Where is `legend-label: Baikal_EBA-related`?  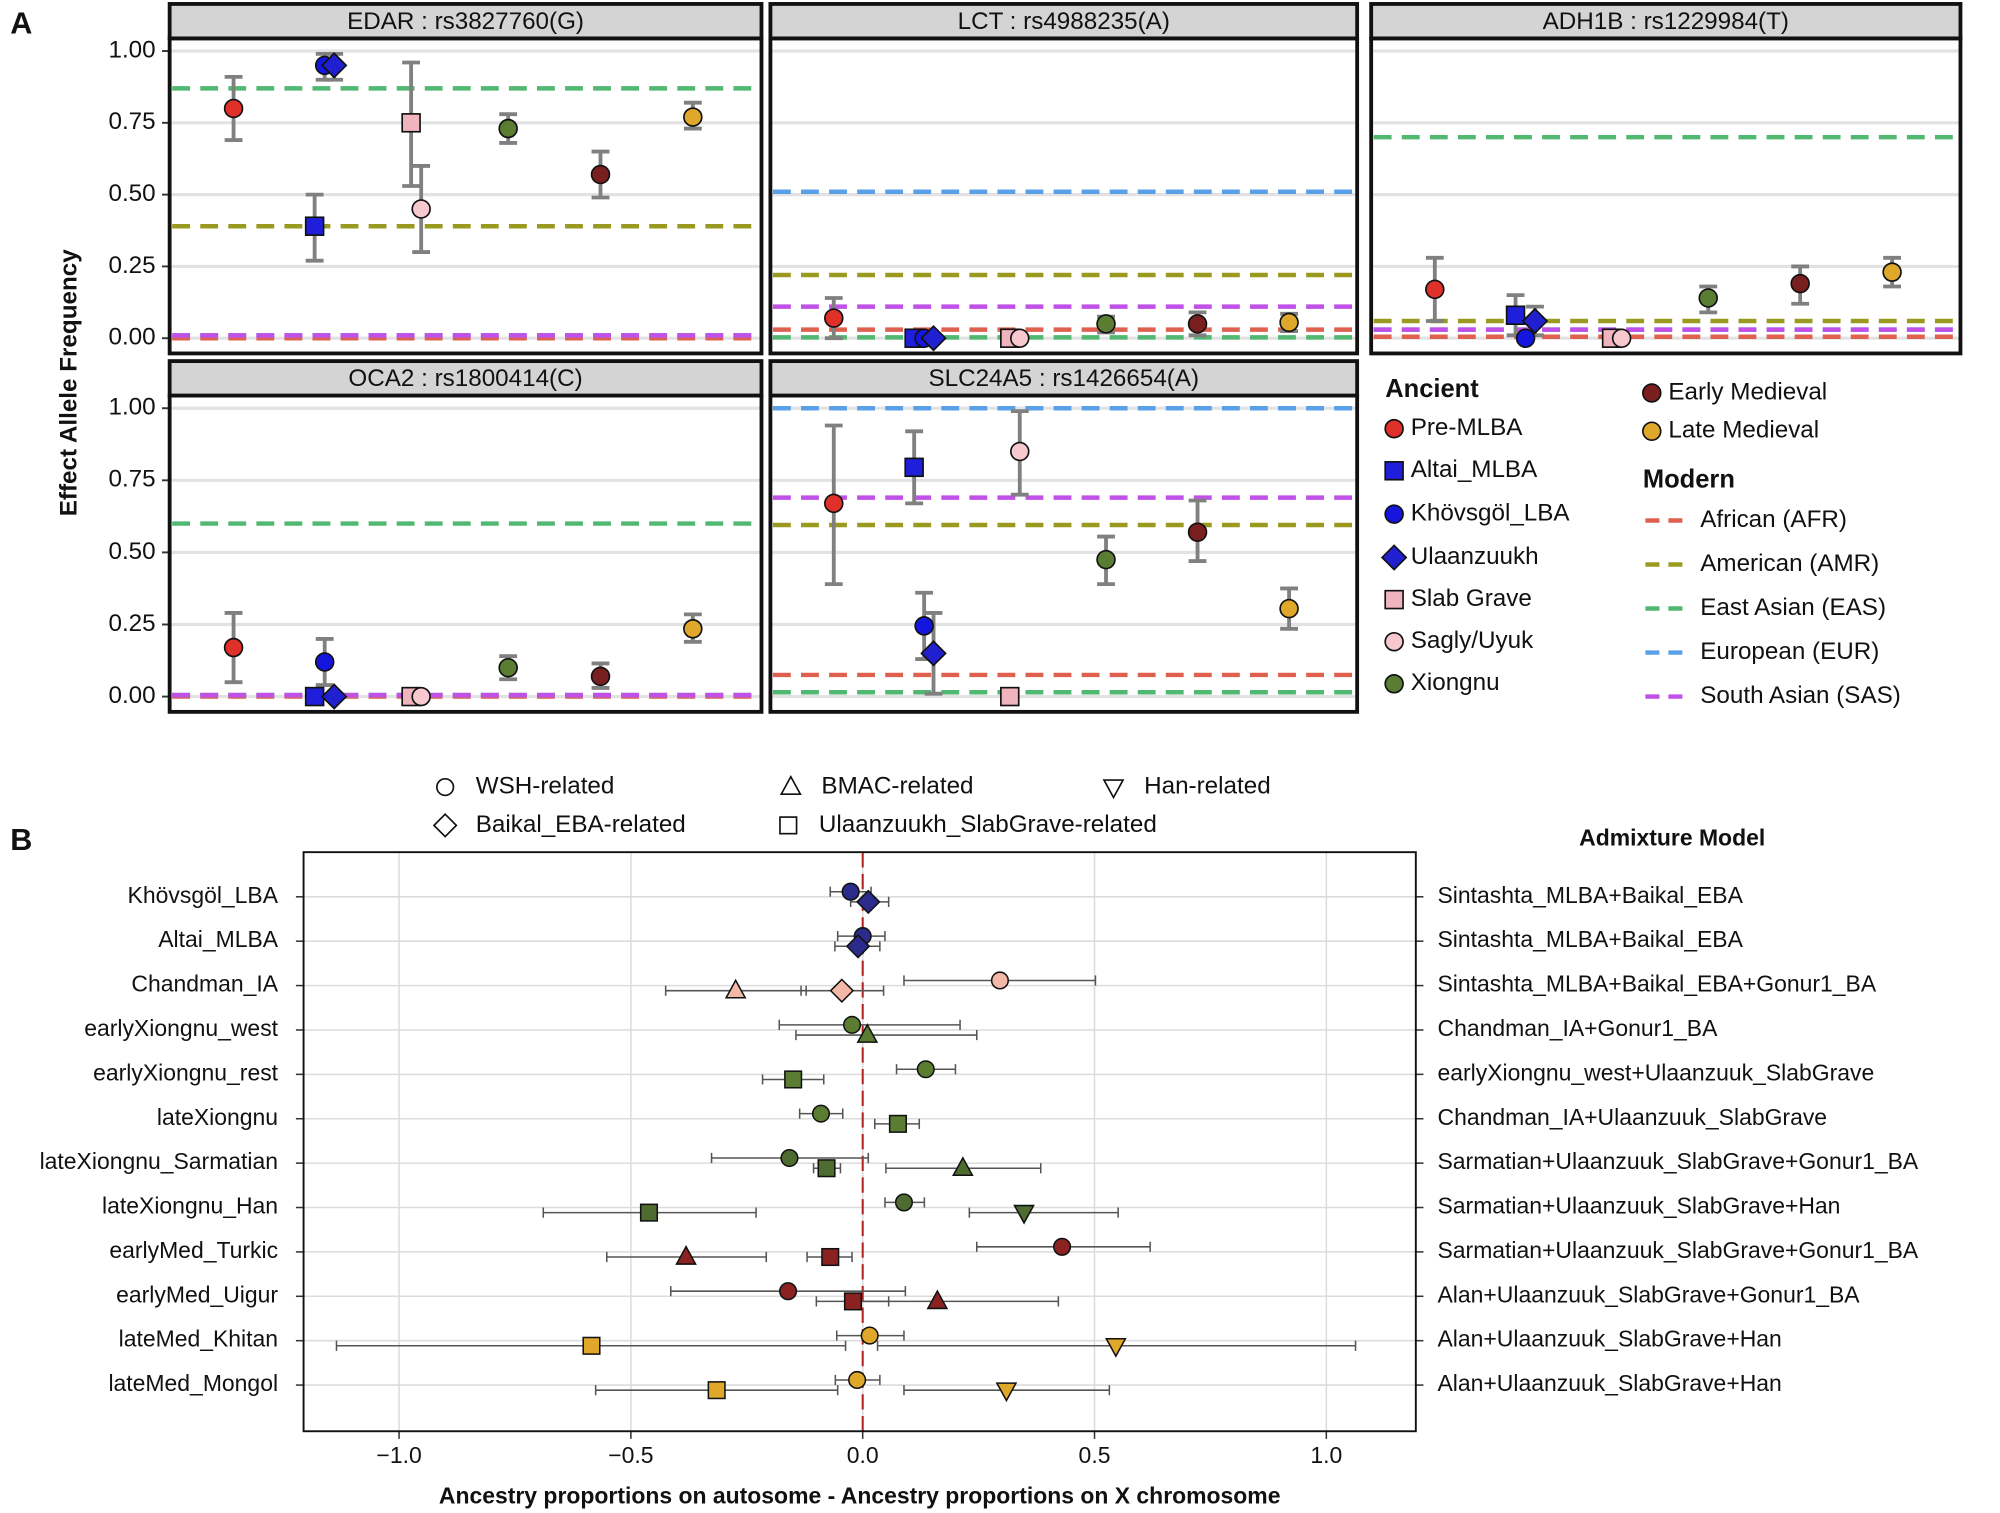 legend-label: Baikal_EBA-related is located at coordinates (581, 824).